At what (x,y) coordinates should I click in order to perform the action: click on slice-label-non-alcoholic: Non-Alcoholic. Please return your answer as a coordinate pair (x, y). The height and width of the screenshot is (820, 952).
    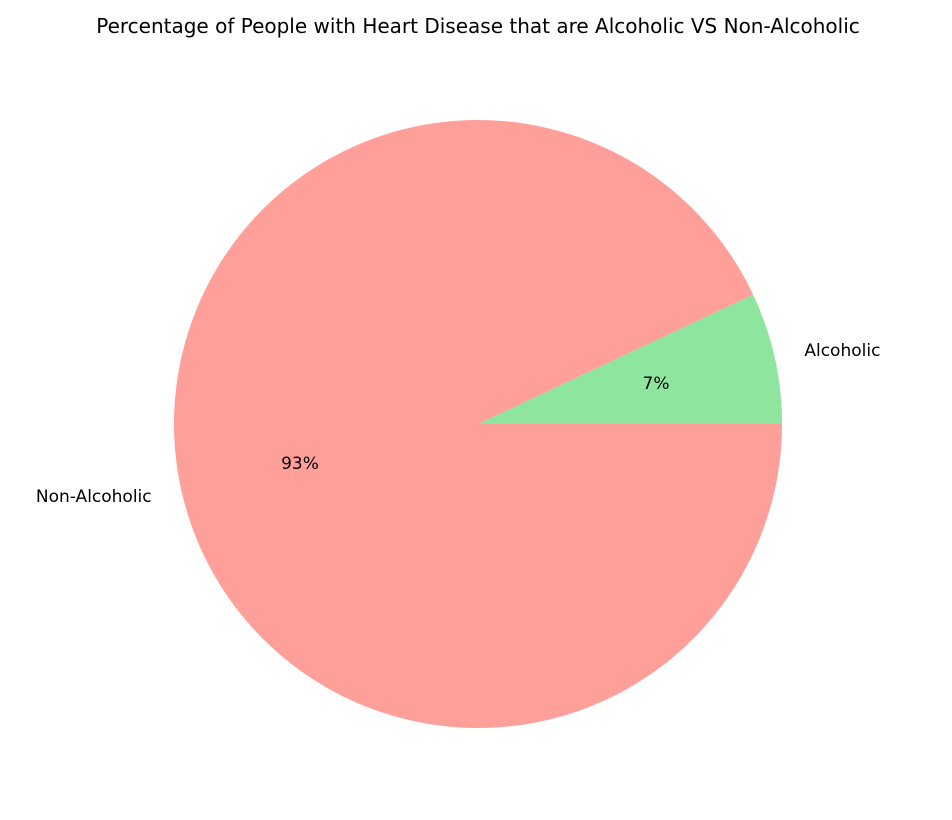
    Looking at the image, I should click on (94, 497).